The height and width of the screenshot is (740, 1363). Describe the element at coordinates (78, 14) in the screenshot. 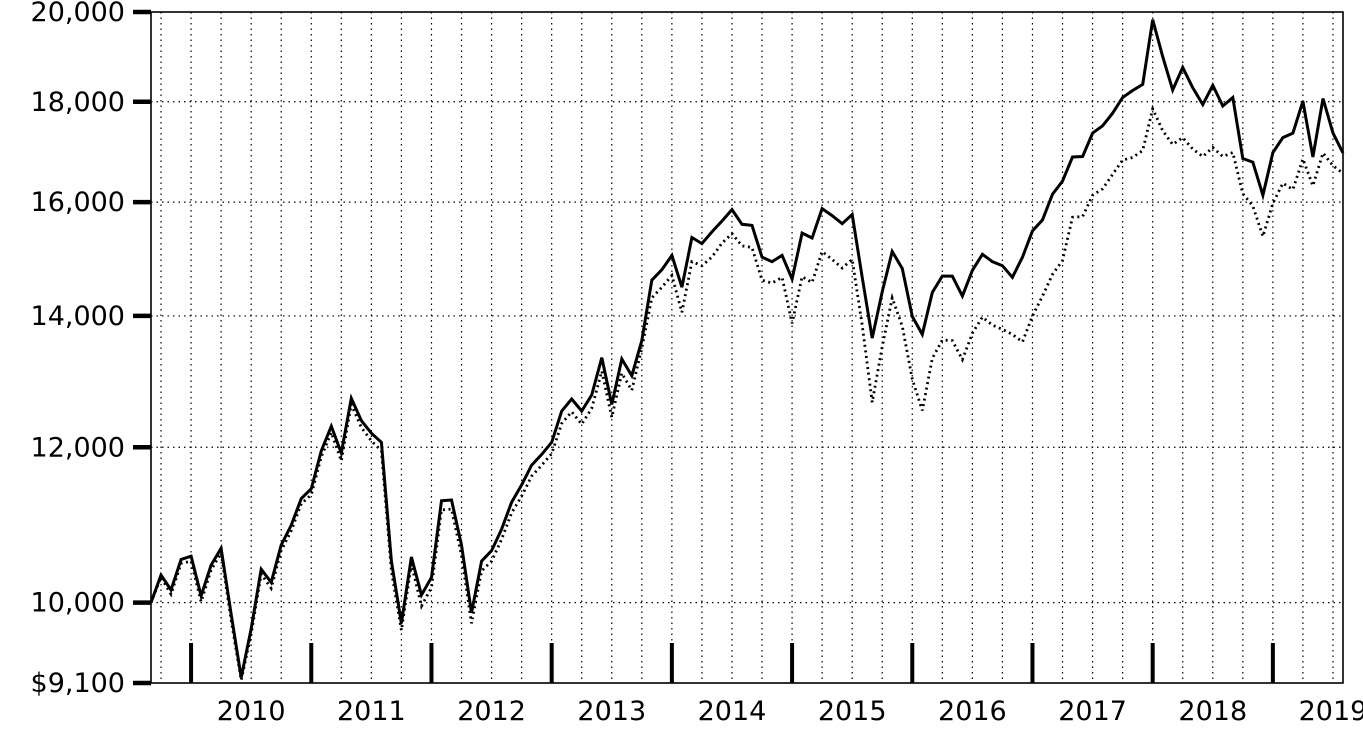

I see `y-tick-label: 20,000` at that location.